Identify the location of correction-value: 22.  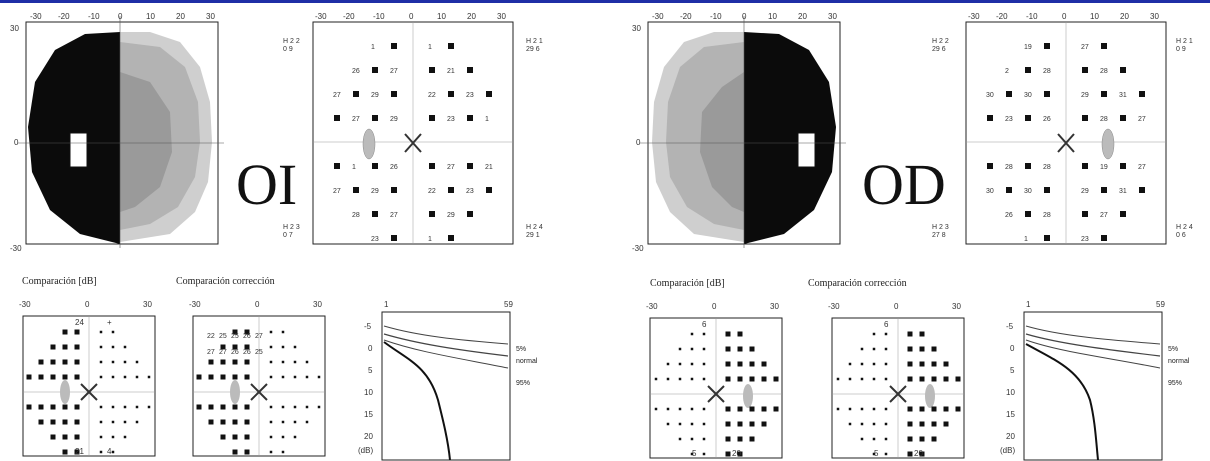
(211, 336).